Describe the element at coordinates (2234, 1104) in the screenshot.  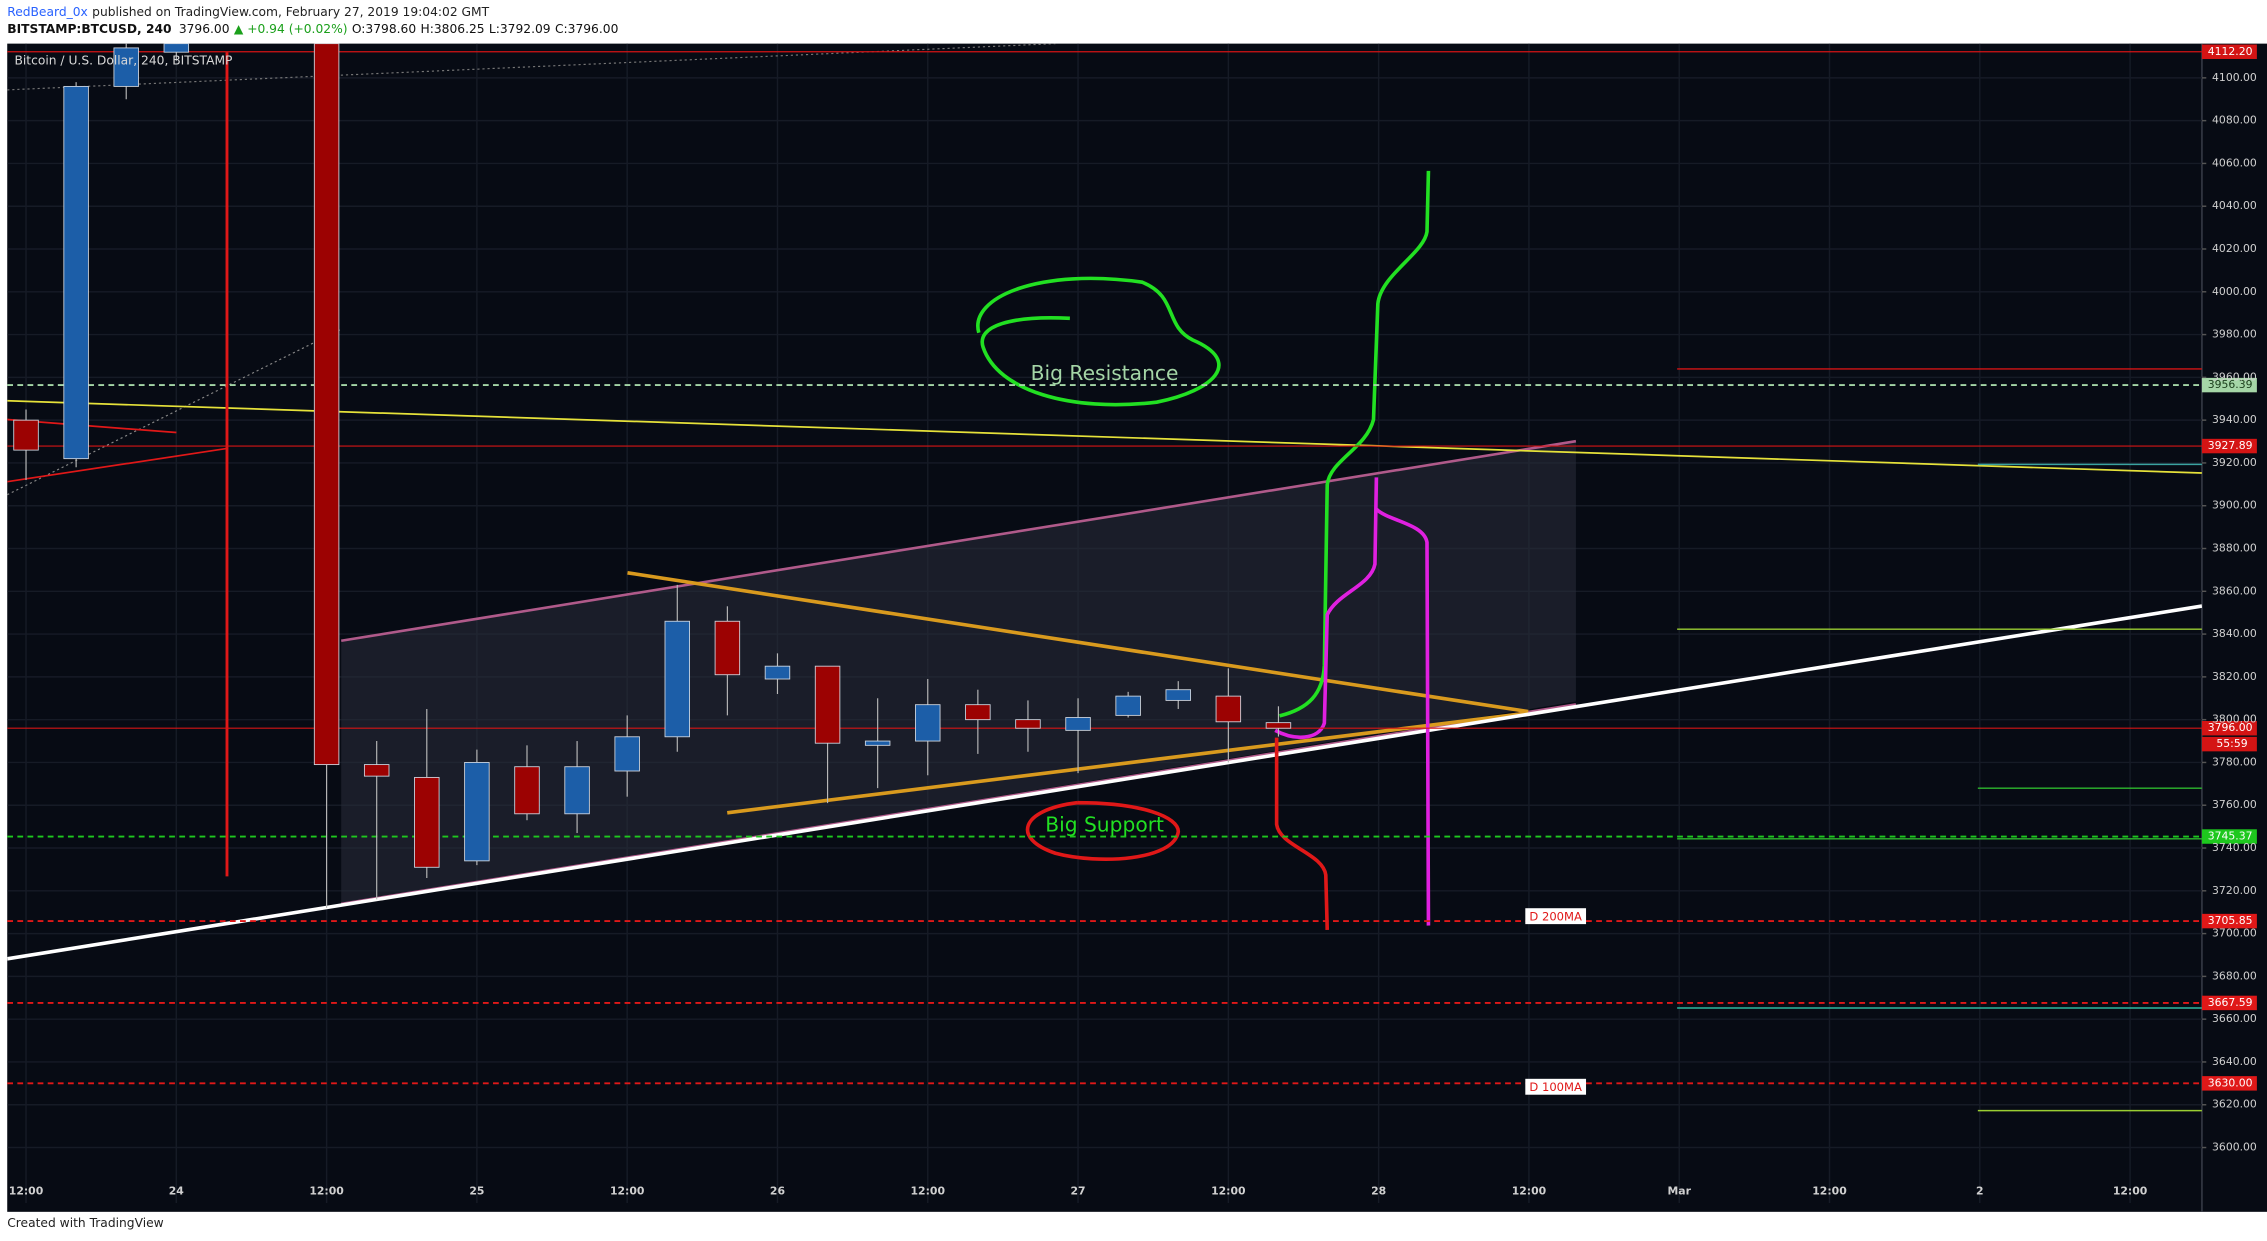
I see `y-tick-label: 3620.00` at that location.